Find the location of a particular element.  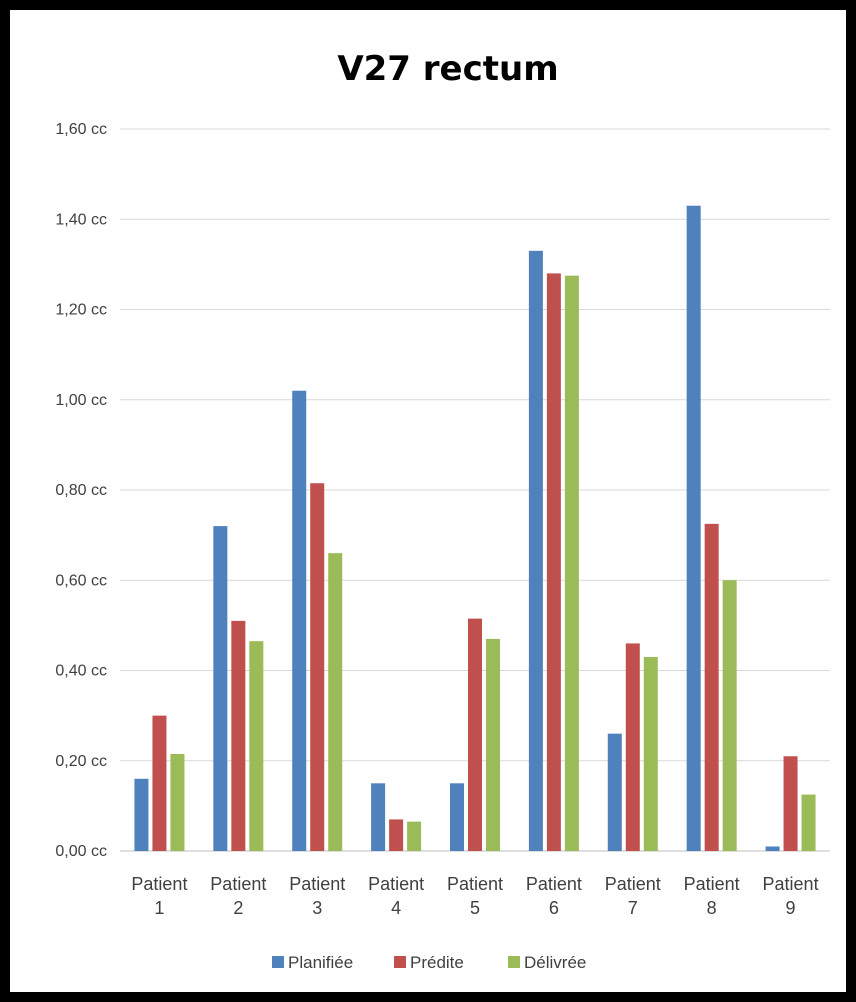

legend-label: Planifiée is located at coordinates (320, 962).